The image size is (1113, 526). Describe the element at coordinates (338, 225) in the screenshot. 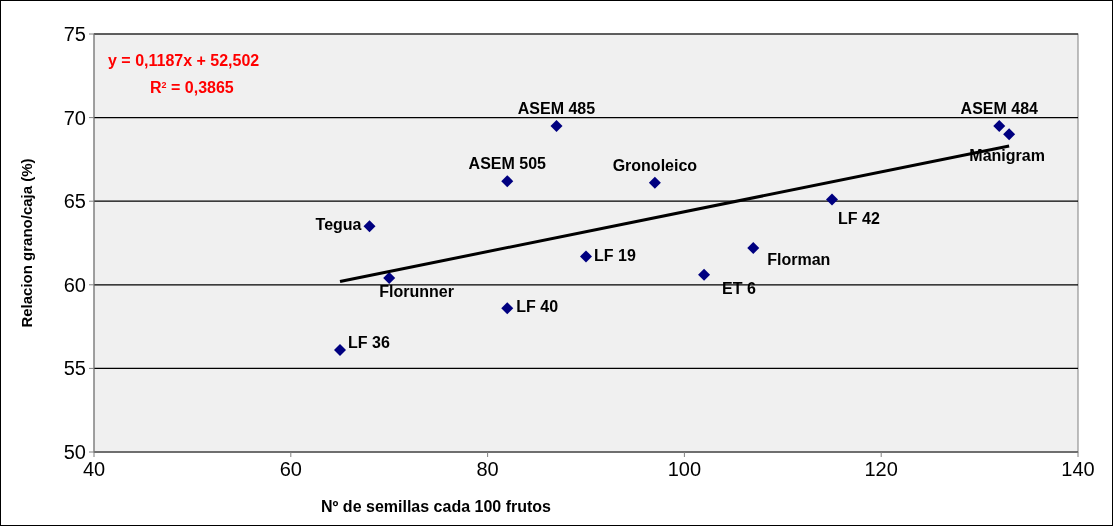

I see `annotation: Tegua` at that location.